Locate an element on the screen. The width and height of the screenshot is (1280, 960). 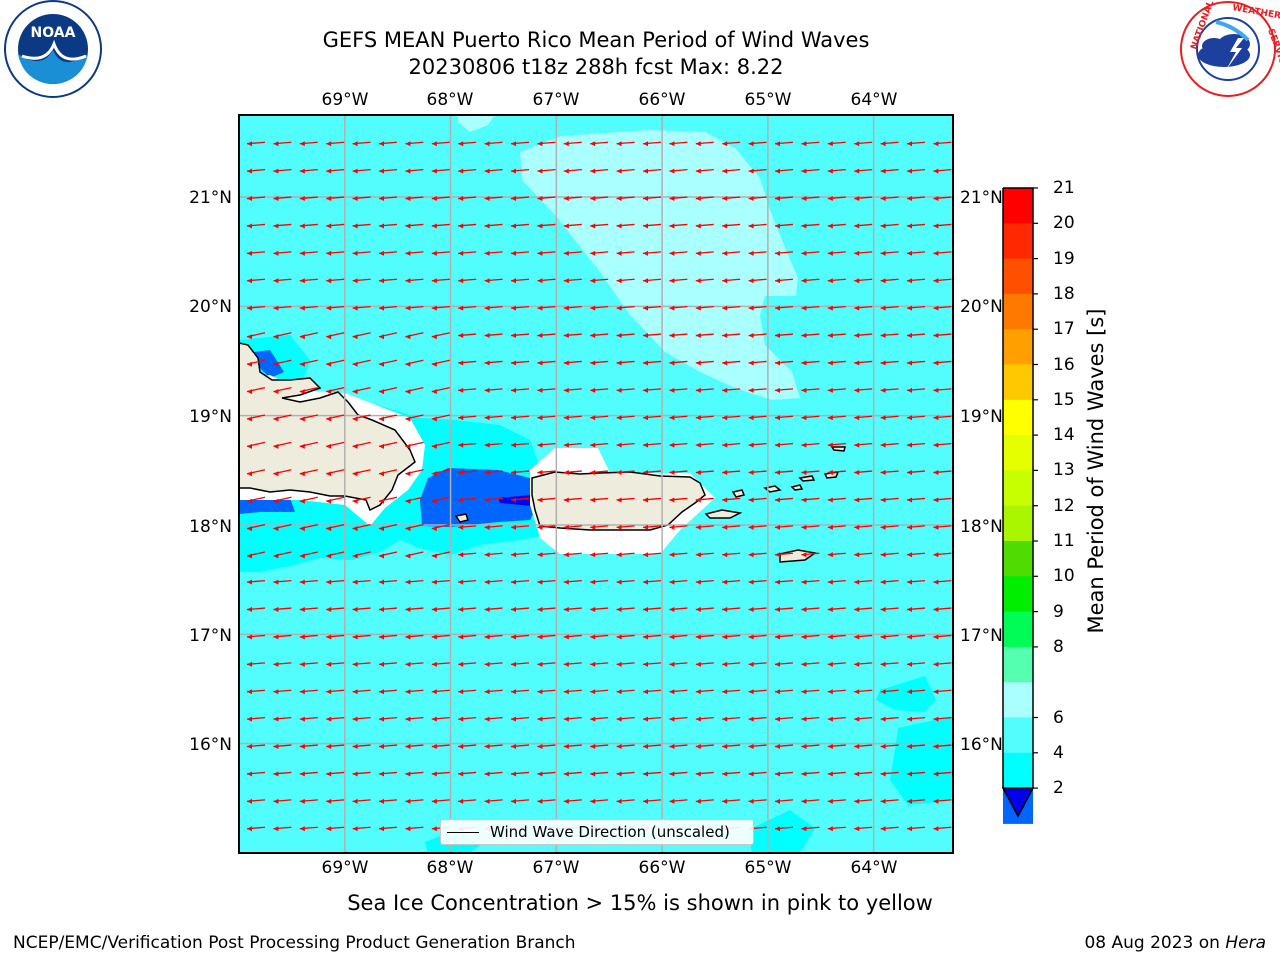
colorbar-tick-label: 16 is located at coordinates (1064, 364).